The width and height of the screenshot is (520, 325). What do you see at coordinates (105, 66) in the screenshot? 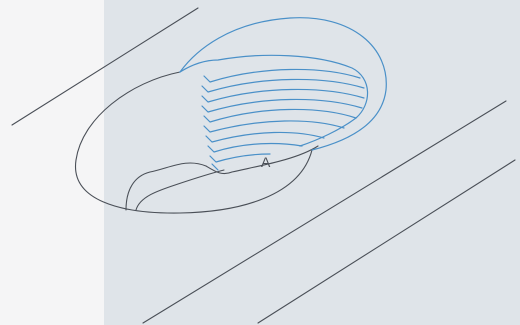
I see `surface-line-upper-left` at bounding box center [105, 66].